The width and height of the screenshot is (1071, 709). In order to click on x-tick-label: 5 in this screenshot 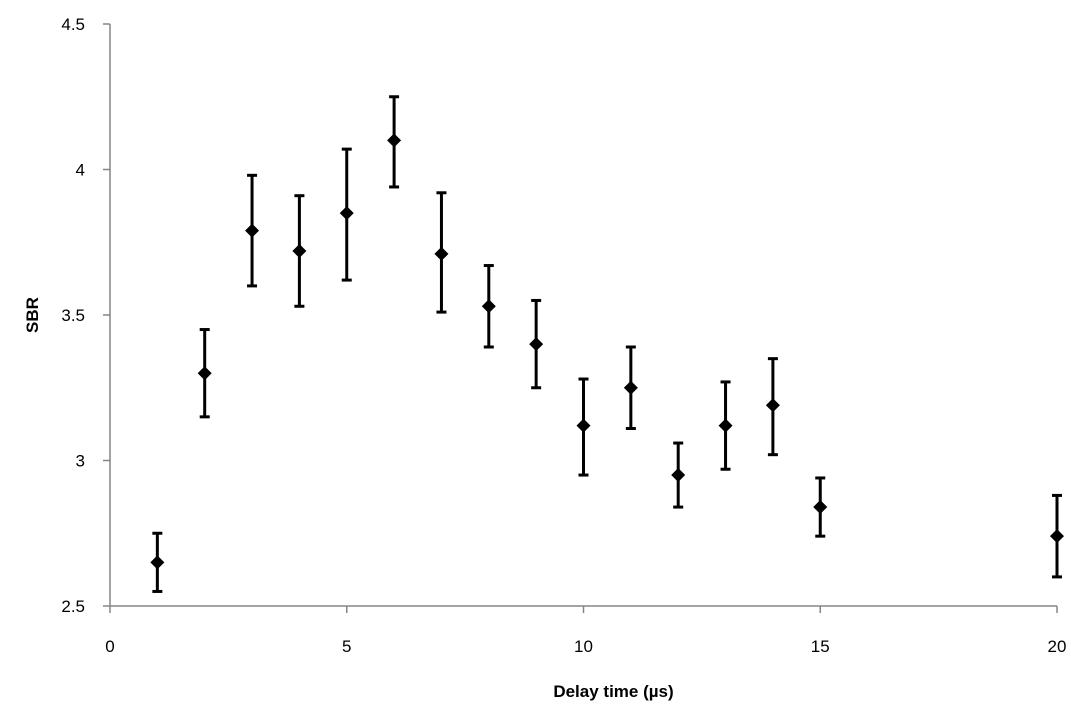, I will do `click(346, 646)`.